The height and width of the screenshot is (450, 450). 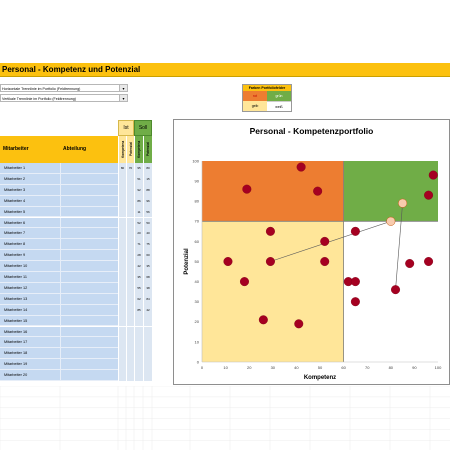 I want to click on soll-potenzial-cell: 35, so click(x=147, y=266).